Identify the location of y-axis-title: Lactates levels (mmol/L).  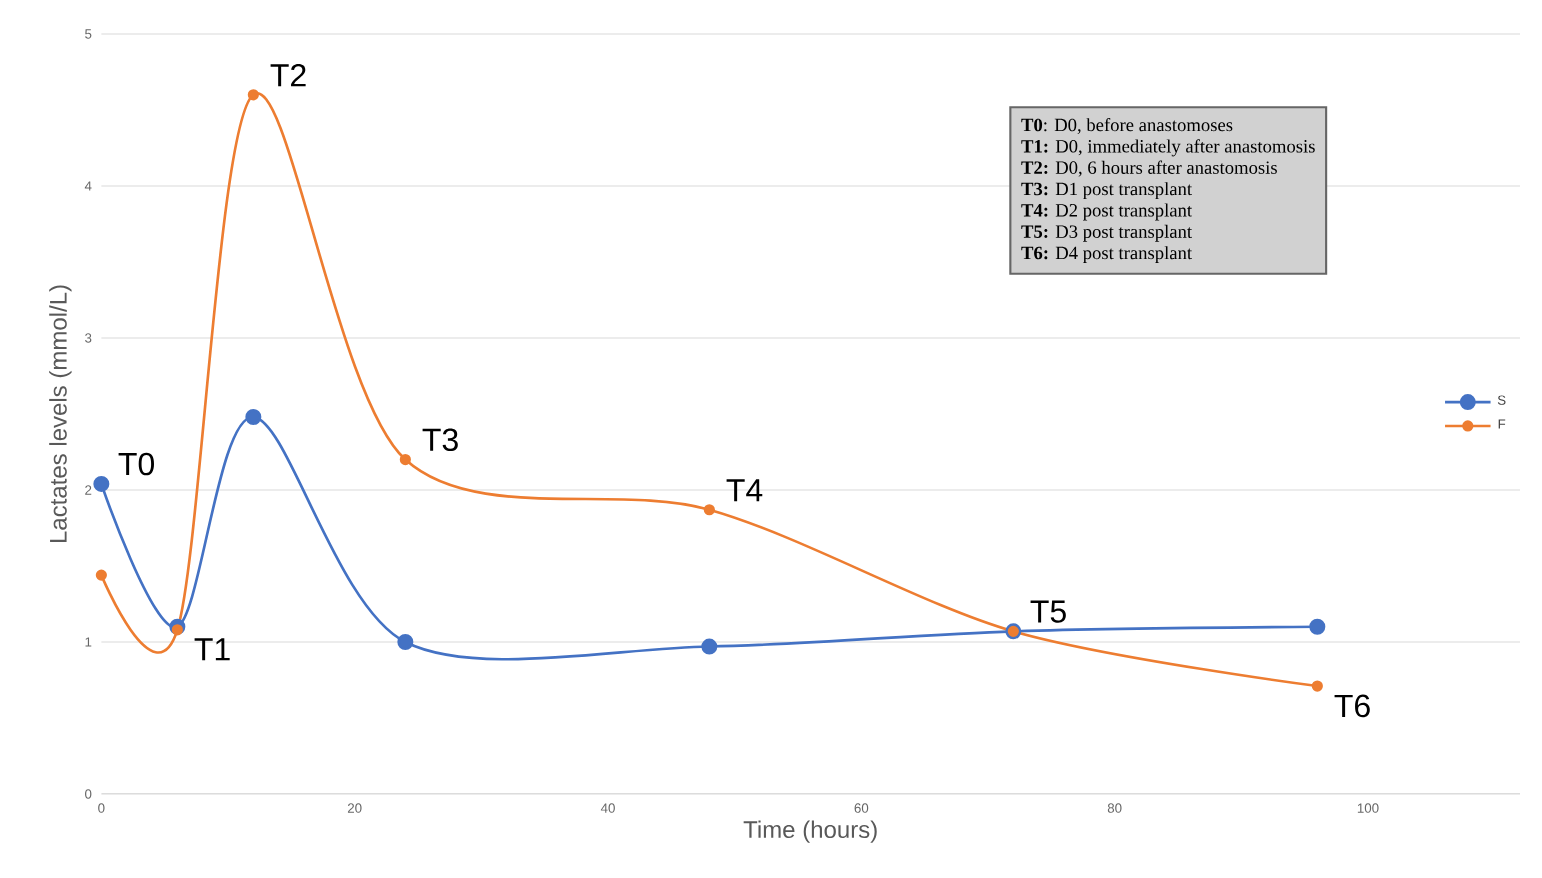
(60, 414).